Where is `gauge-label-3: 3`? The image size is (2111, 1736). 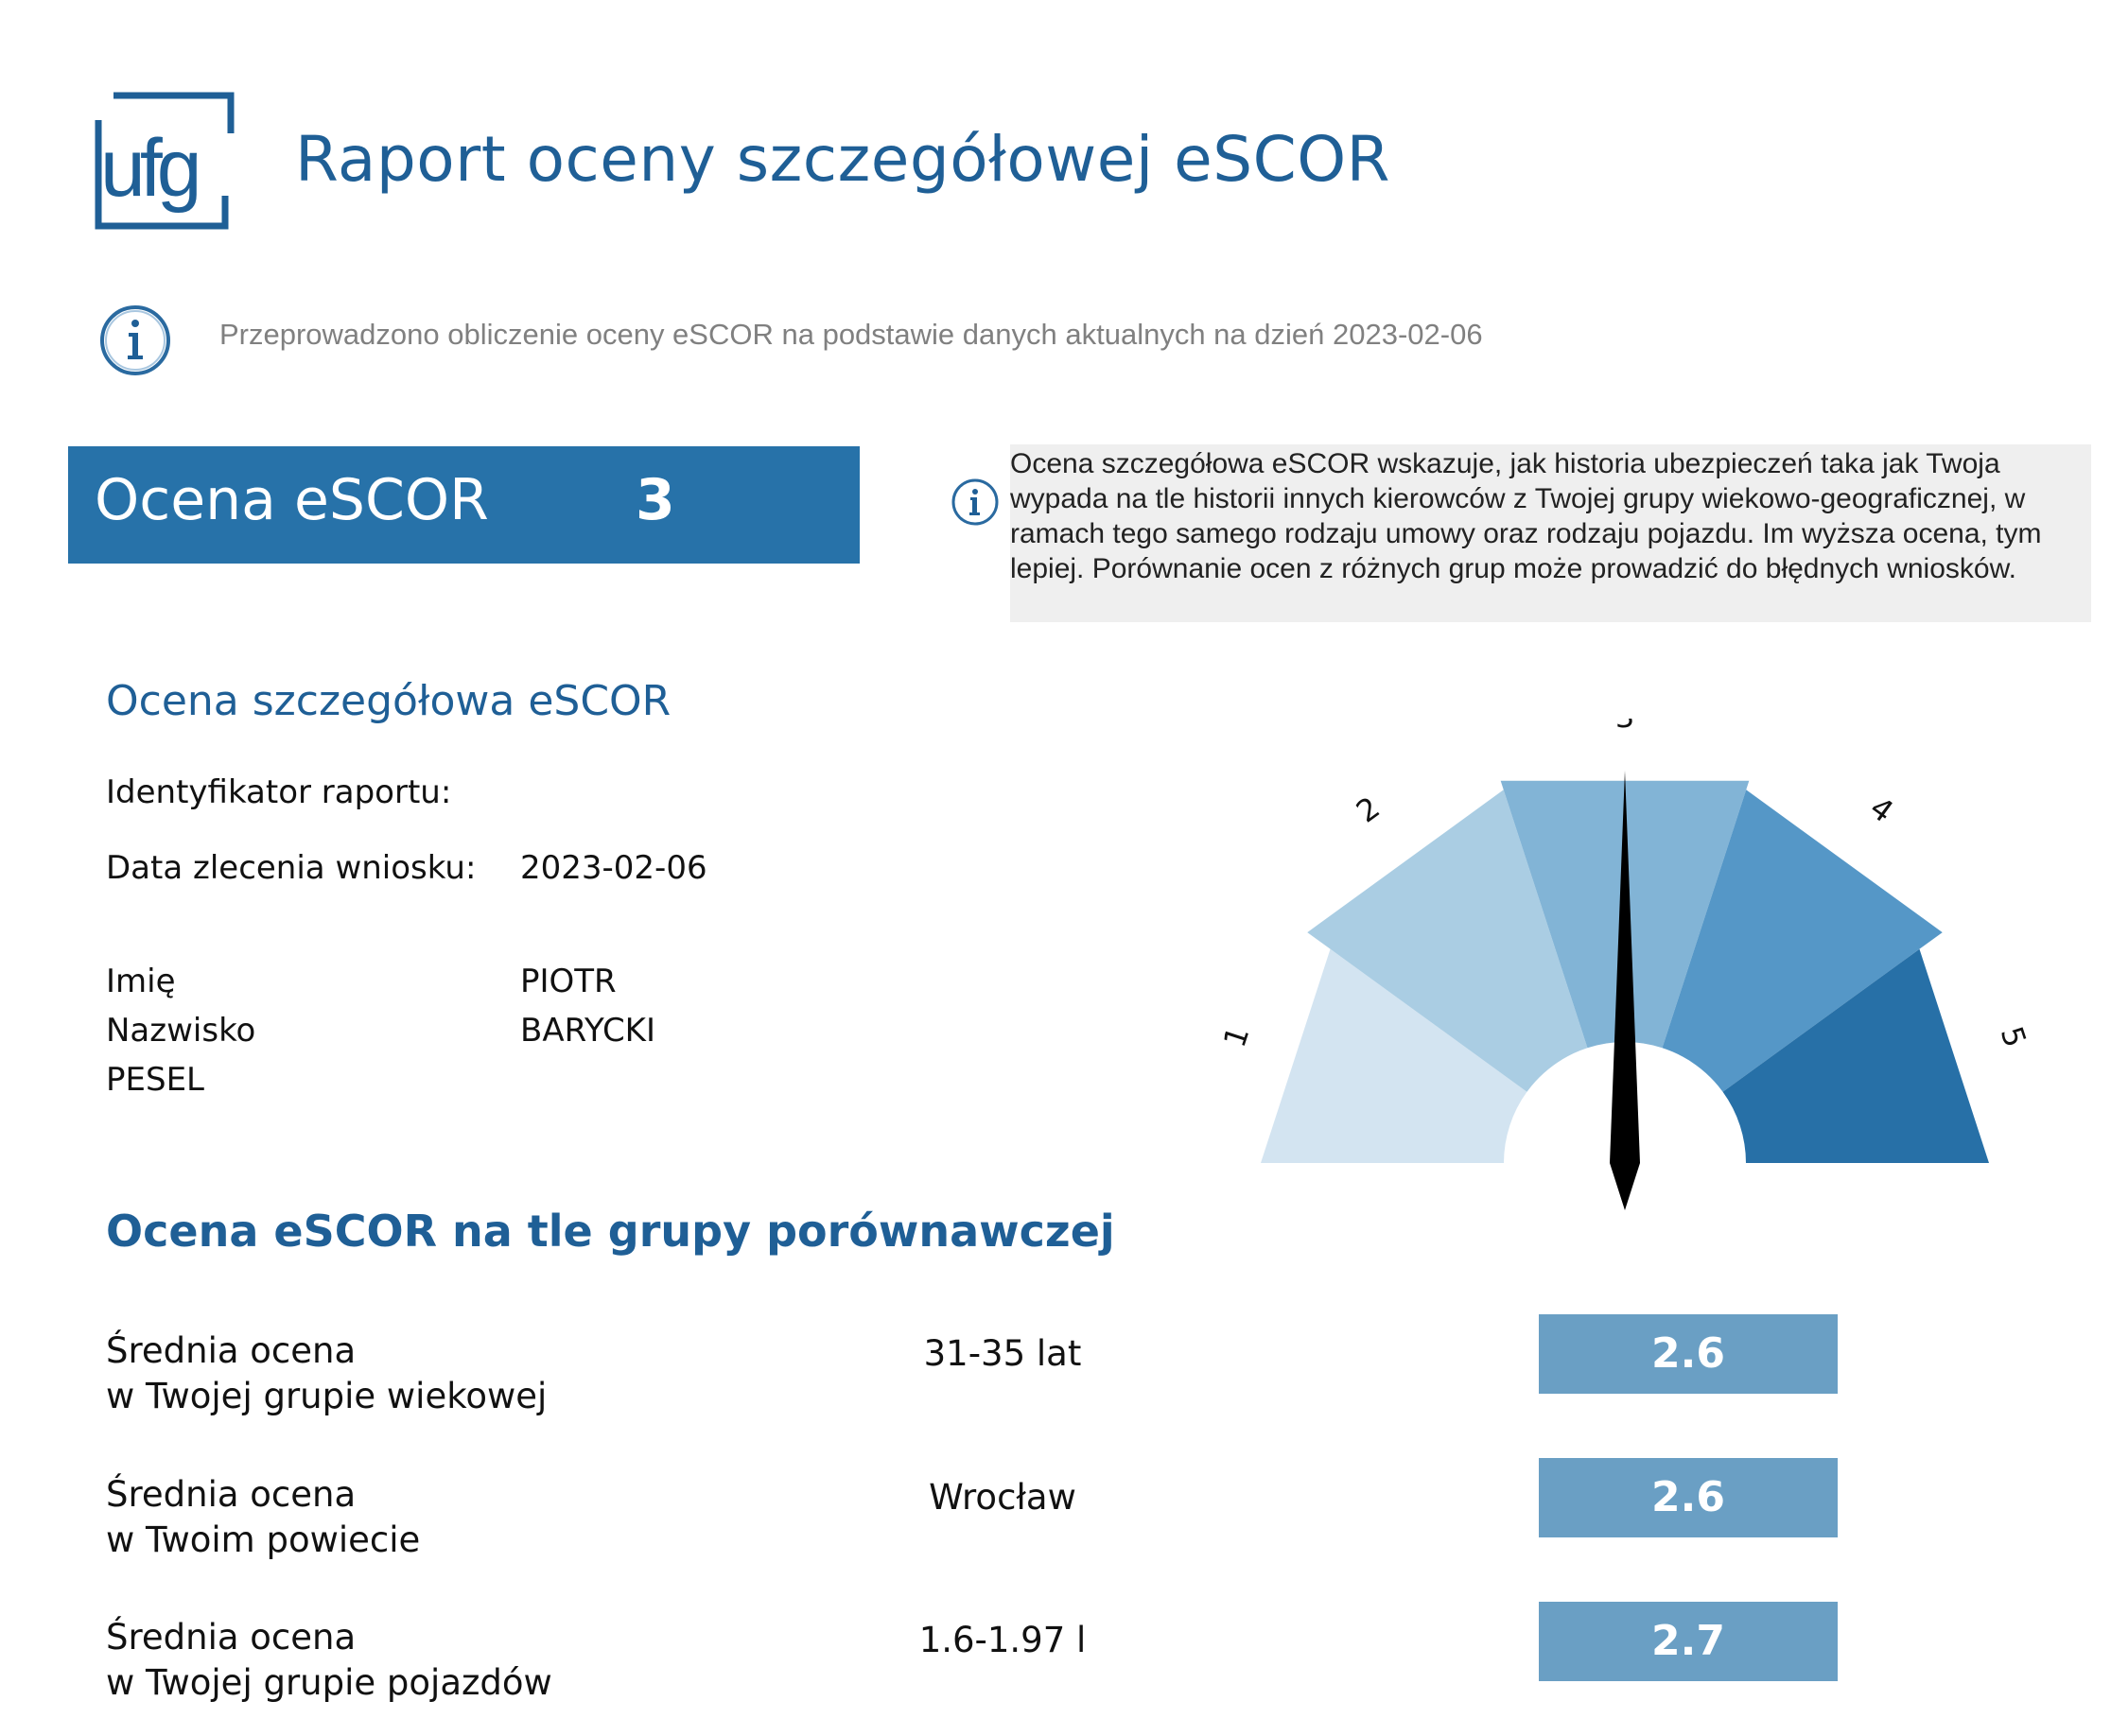 gauge-label-3: 3 is located at coordinates (1624, 727).